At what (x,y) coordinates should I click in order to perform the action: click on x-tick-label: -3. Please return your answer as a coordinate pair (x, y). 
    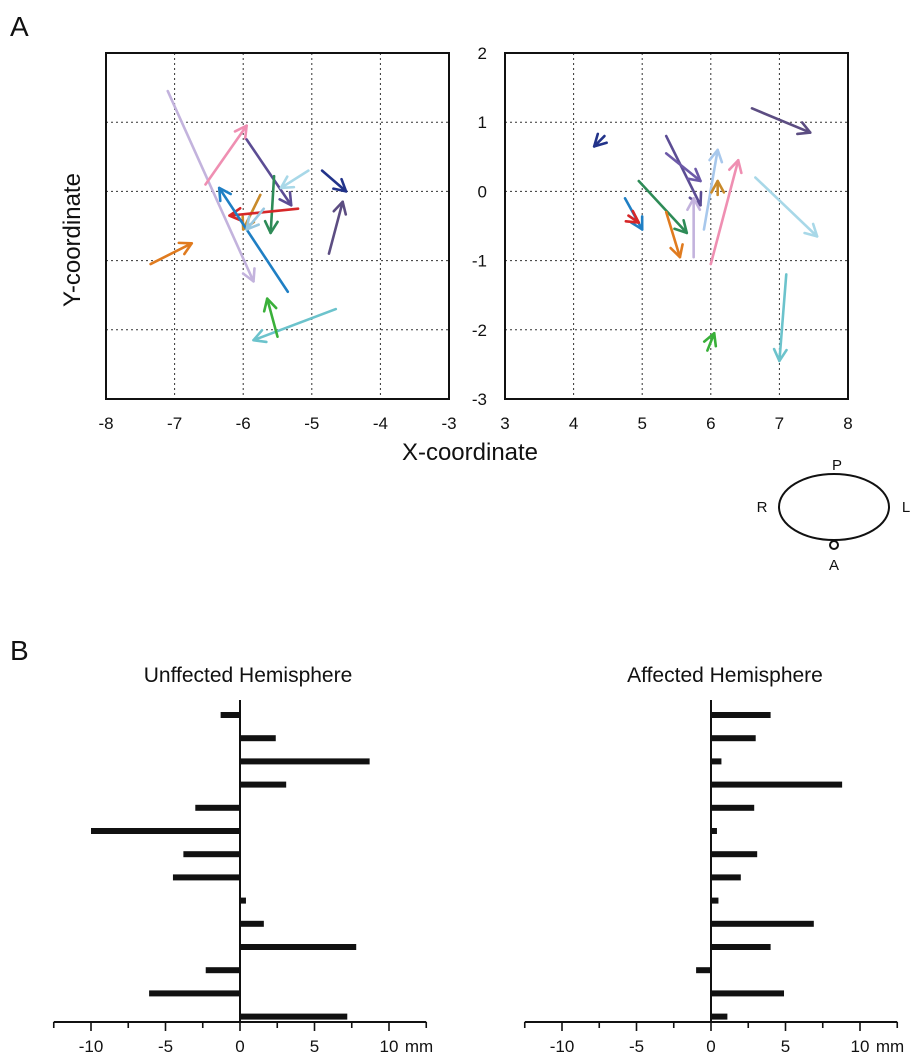
    Looking at the image, I should click on (448, 423).